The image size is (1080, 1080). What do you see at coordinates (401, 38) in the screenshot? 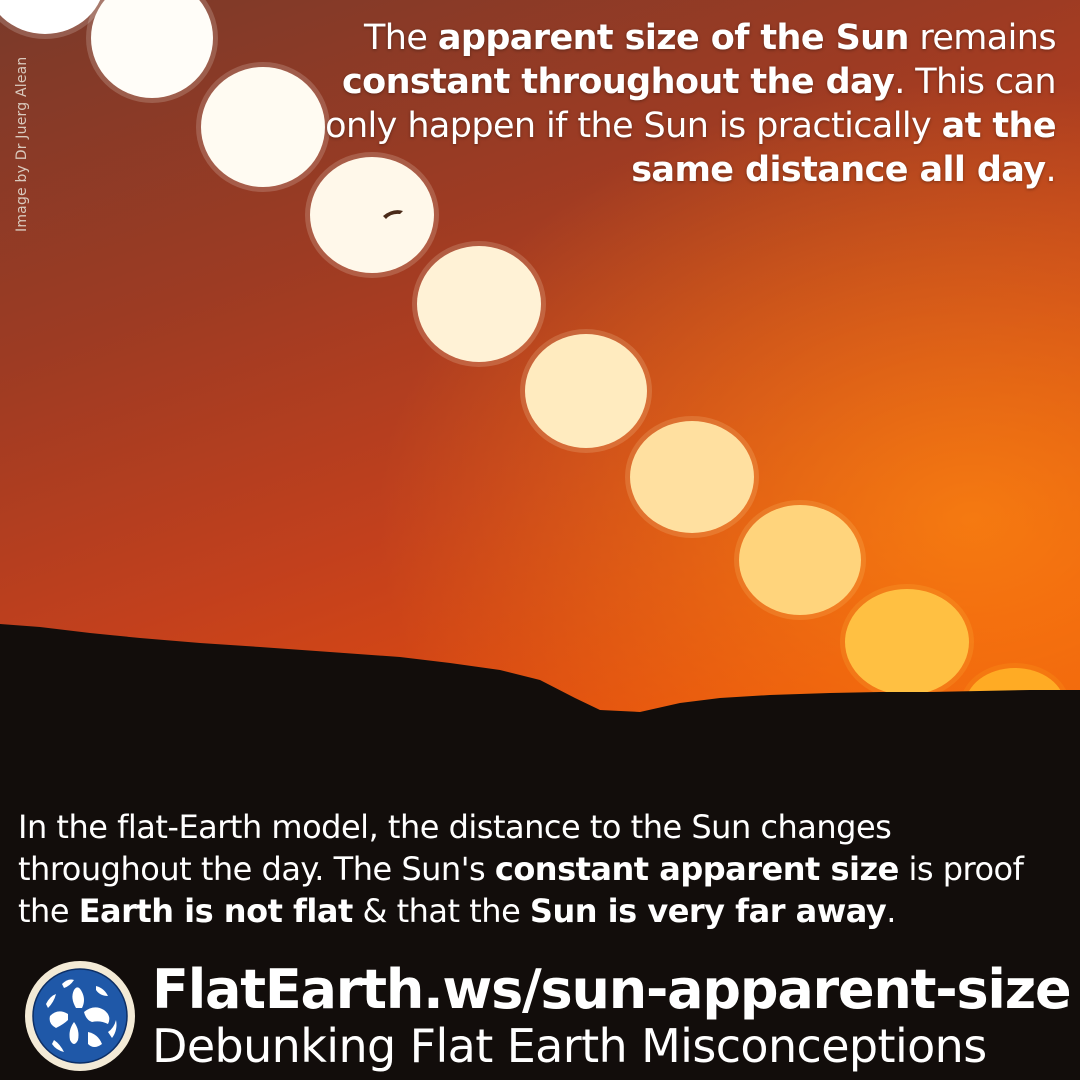
I see `headline-part: The` at bounding box center [401, 38].